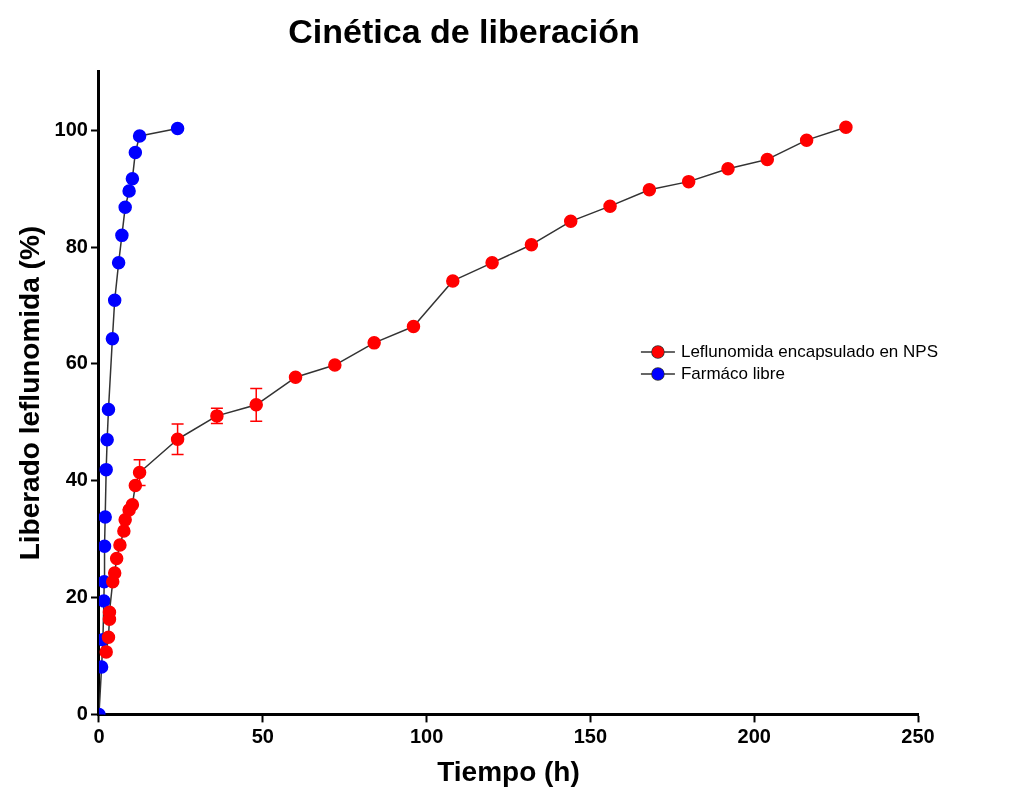  Describe the element at coordinates (82, 712) in the screenshot. I see `y-tick-label: 0` at that location.